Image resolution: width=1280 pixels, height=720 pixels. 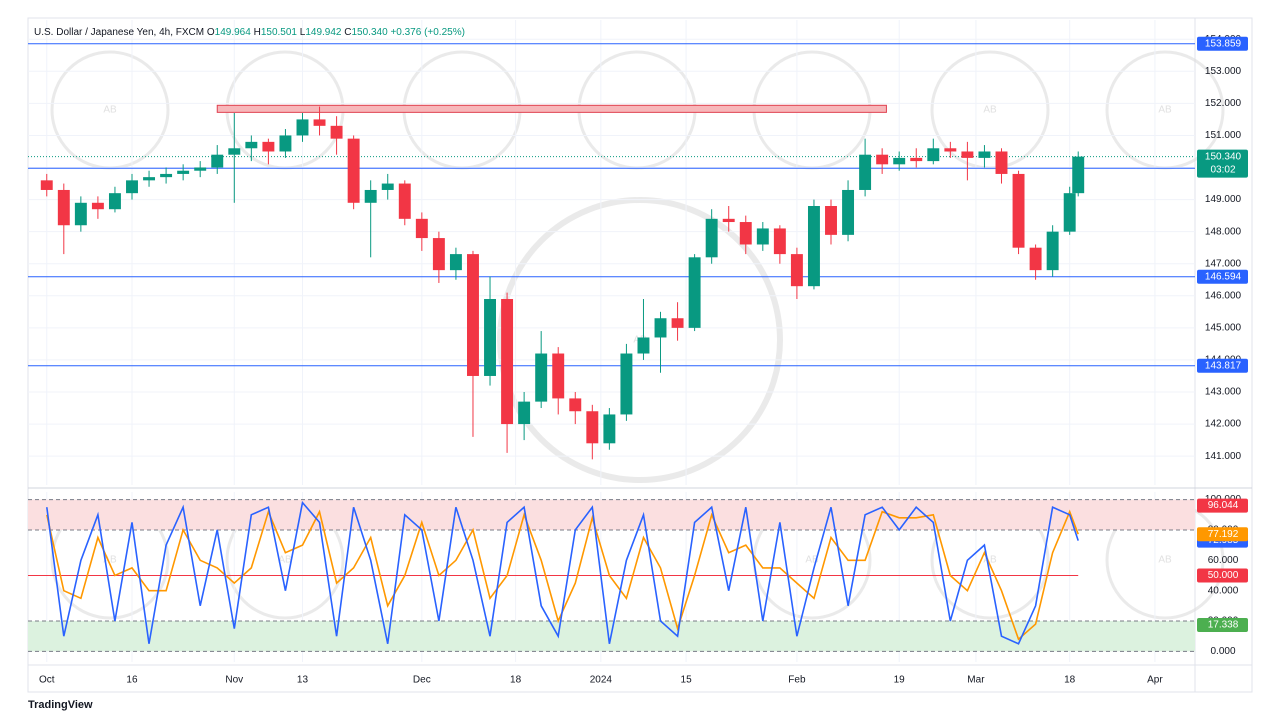 I want to click on y-tick-label: 153.000, so click(x=1223, y=71).